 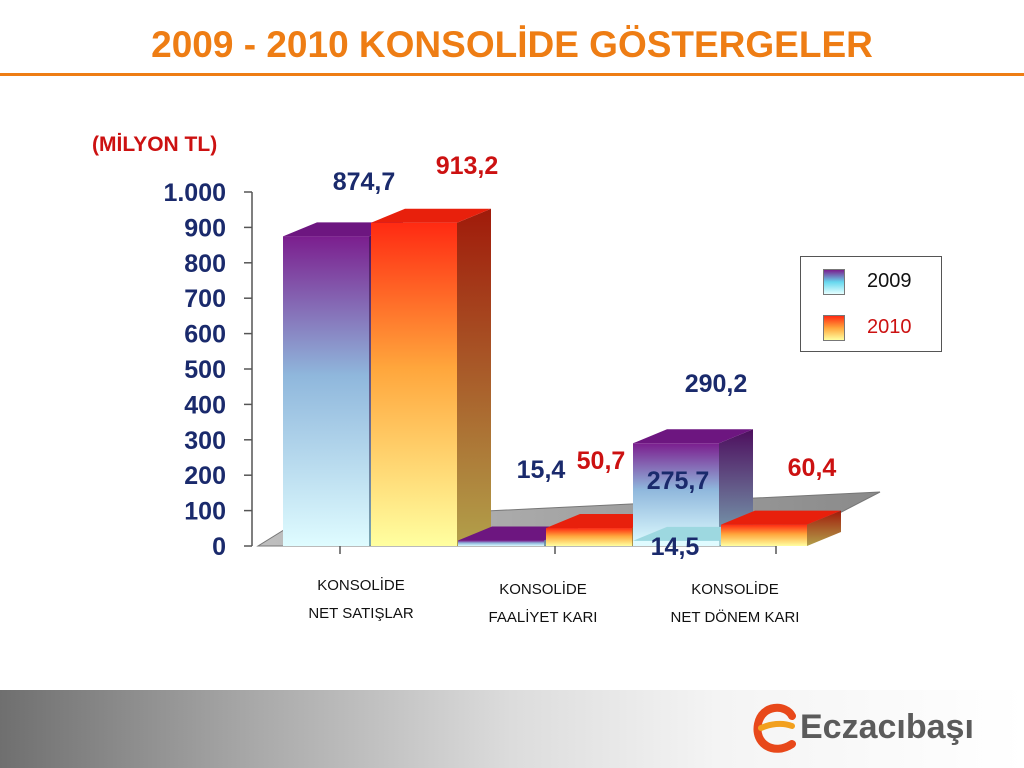 I want to click on bar-2010-net-satislar, so click(x=414, y=384).